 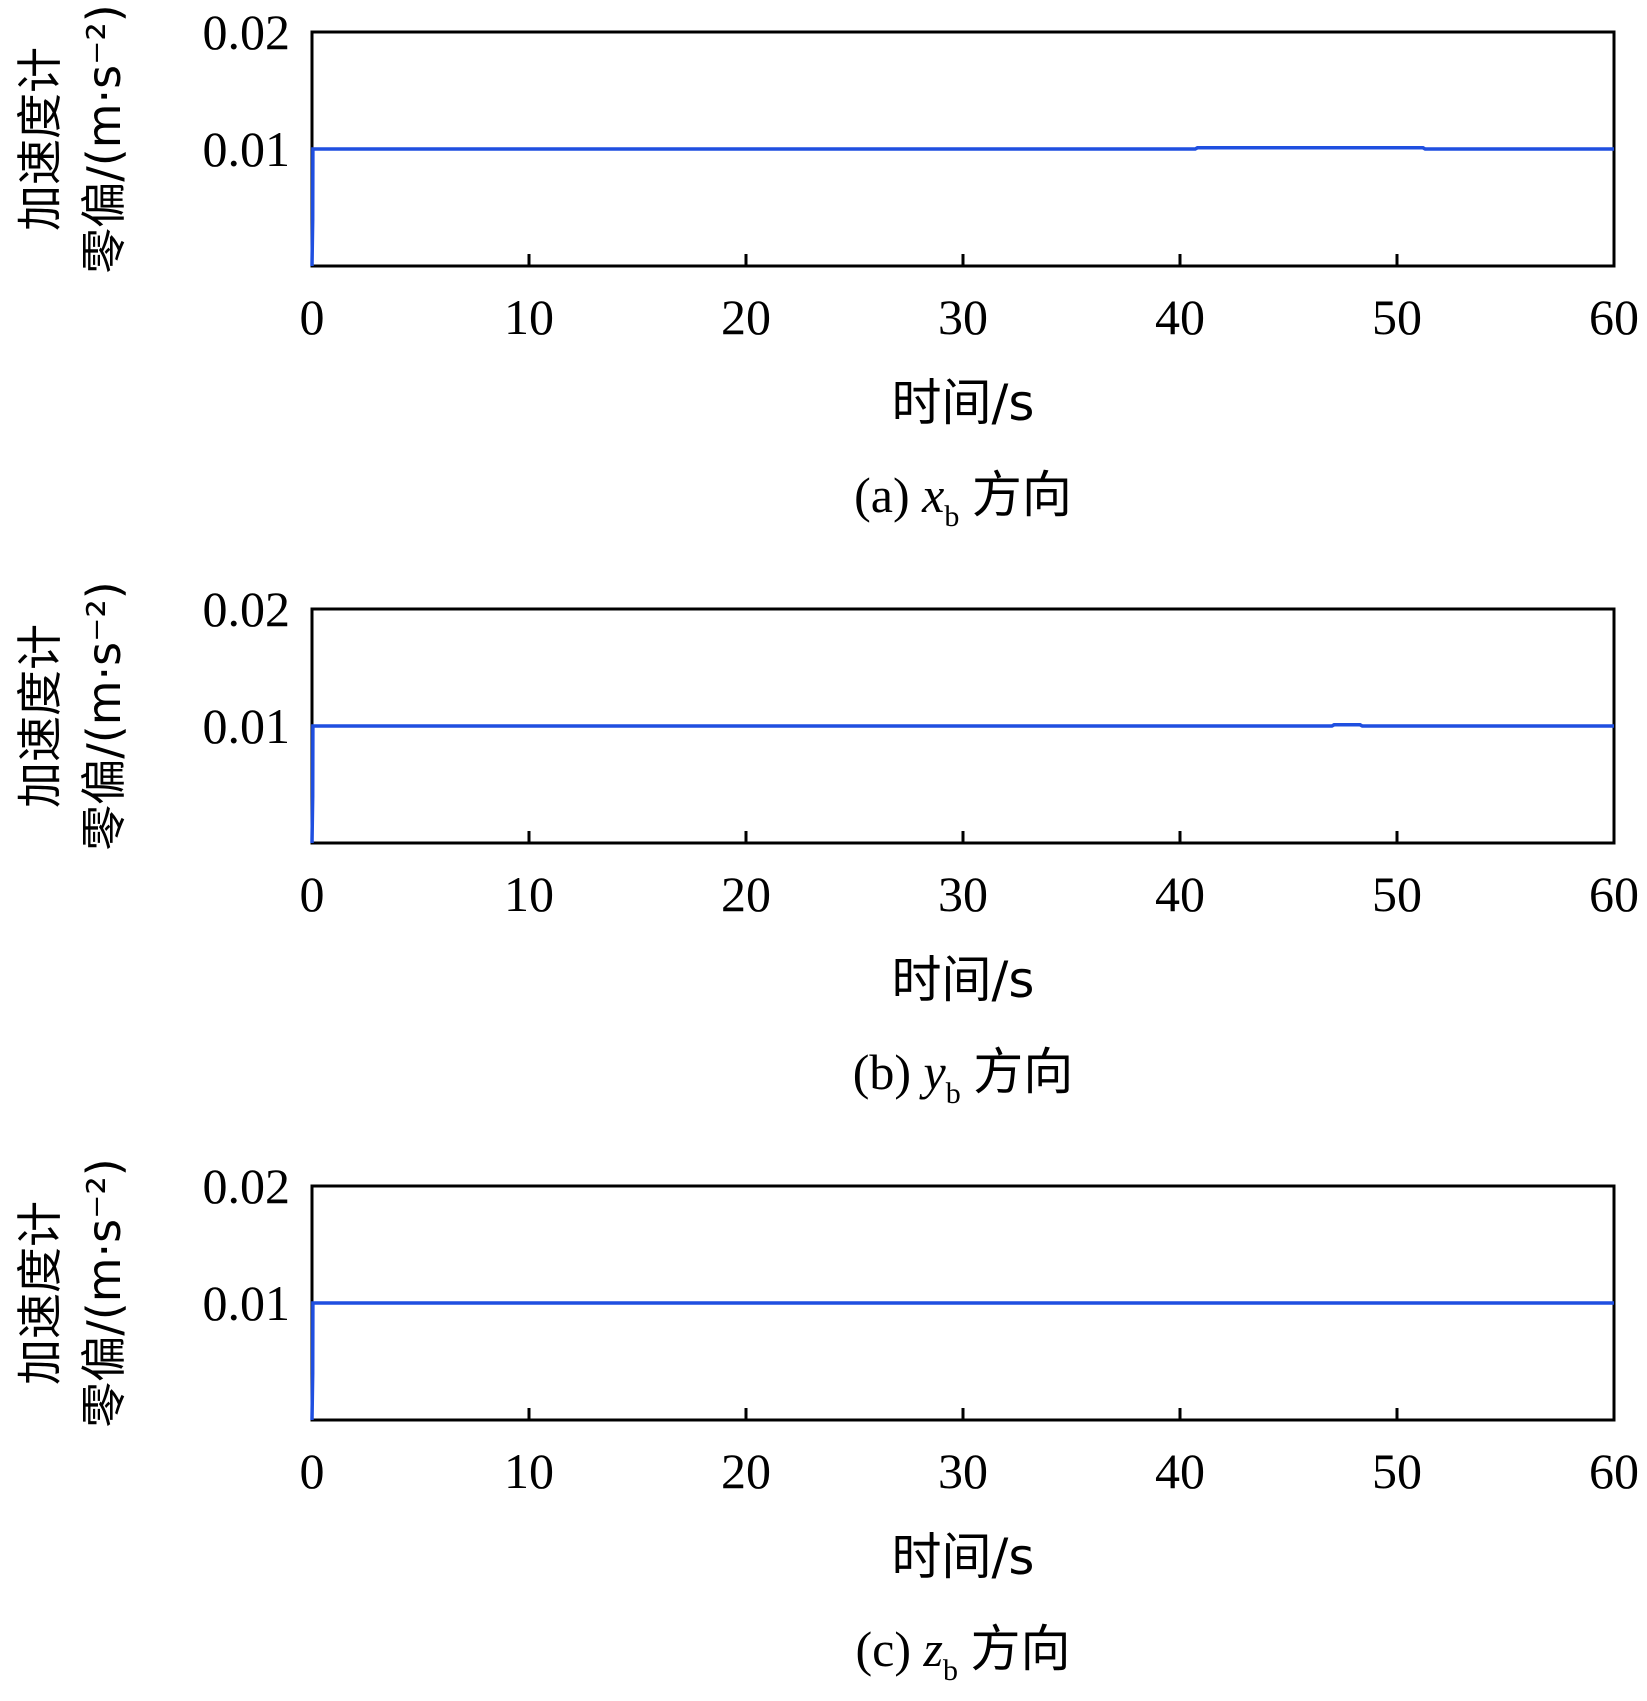 What do you see at coordinates (890, 1649) in the screenshot?
I see `caption-prefix: (c)` at bounding box center [890, 1649].